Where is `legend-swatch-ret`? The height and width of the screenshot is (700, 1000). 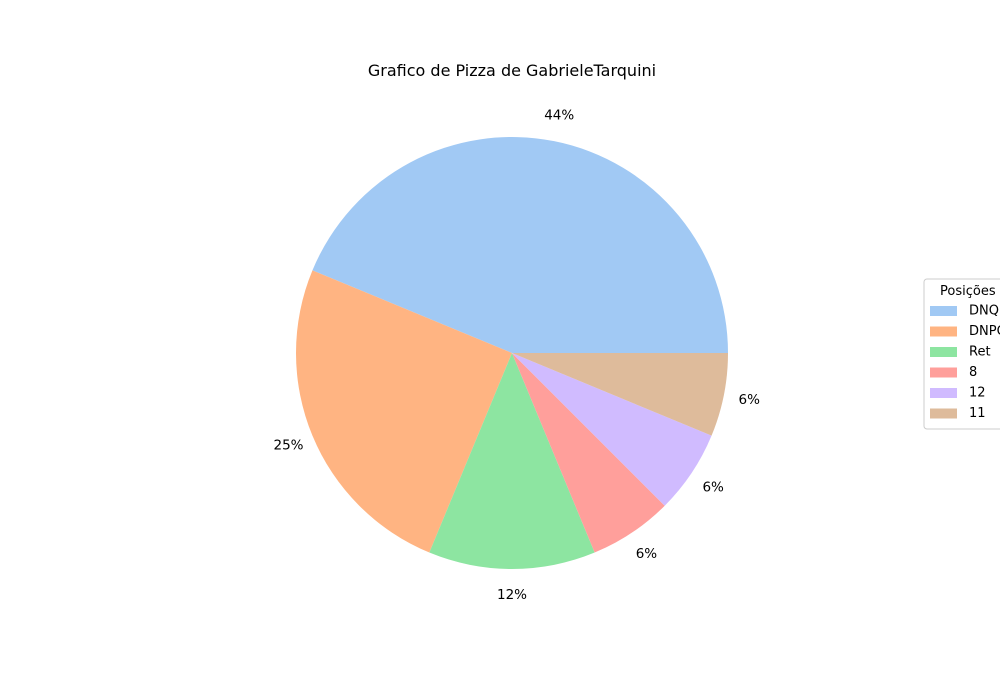
legend-swatch-ret is located at coordinates (943, 352).